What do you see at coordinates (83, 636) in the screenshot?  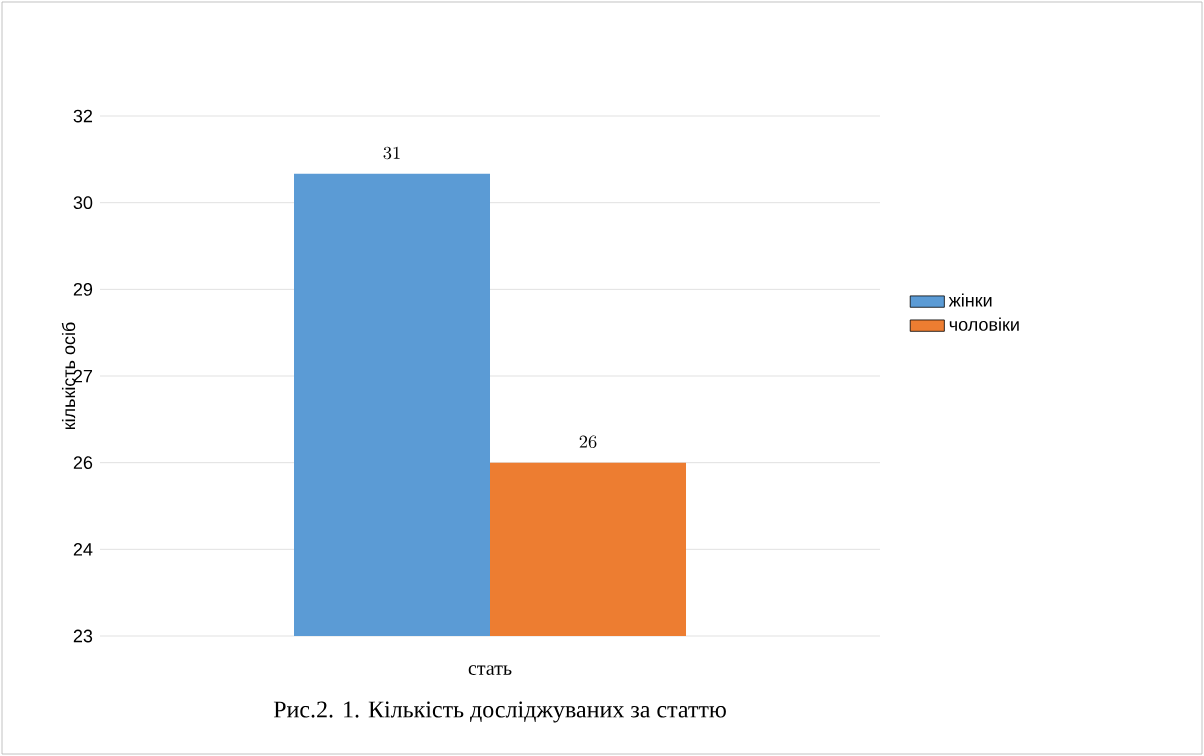 I see `y-tick-label: 23` at bounding box center [83, 636].